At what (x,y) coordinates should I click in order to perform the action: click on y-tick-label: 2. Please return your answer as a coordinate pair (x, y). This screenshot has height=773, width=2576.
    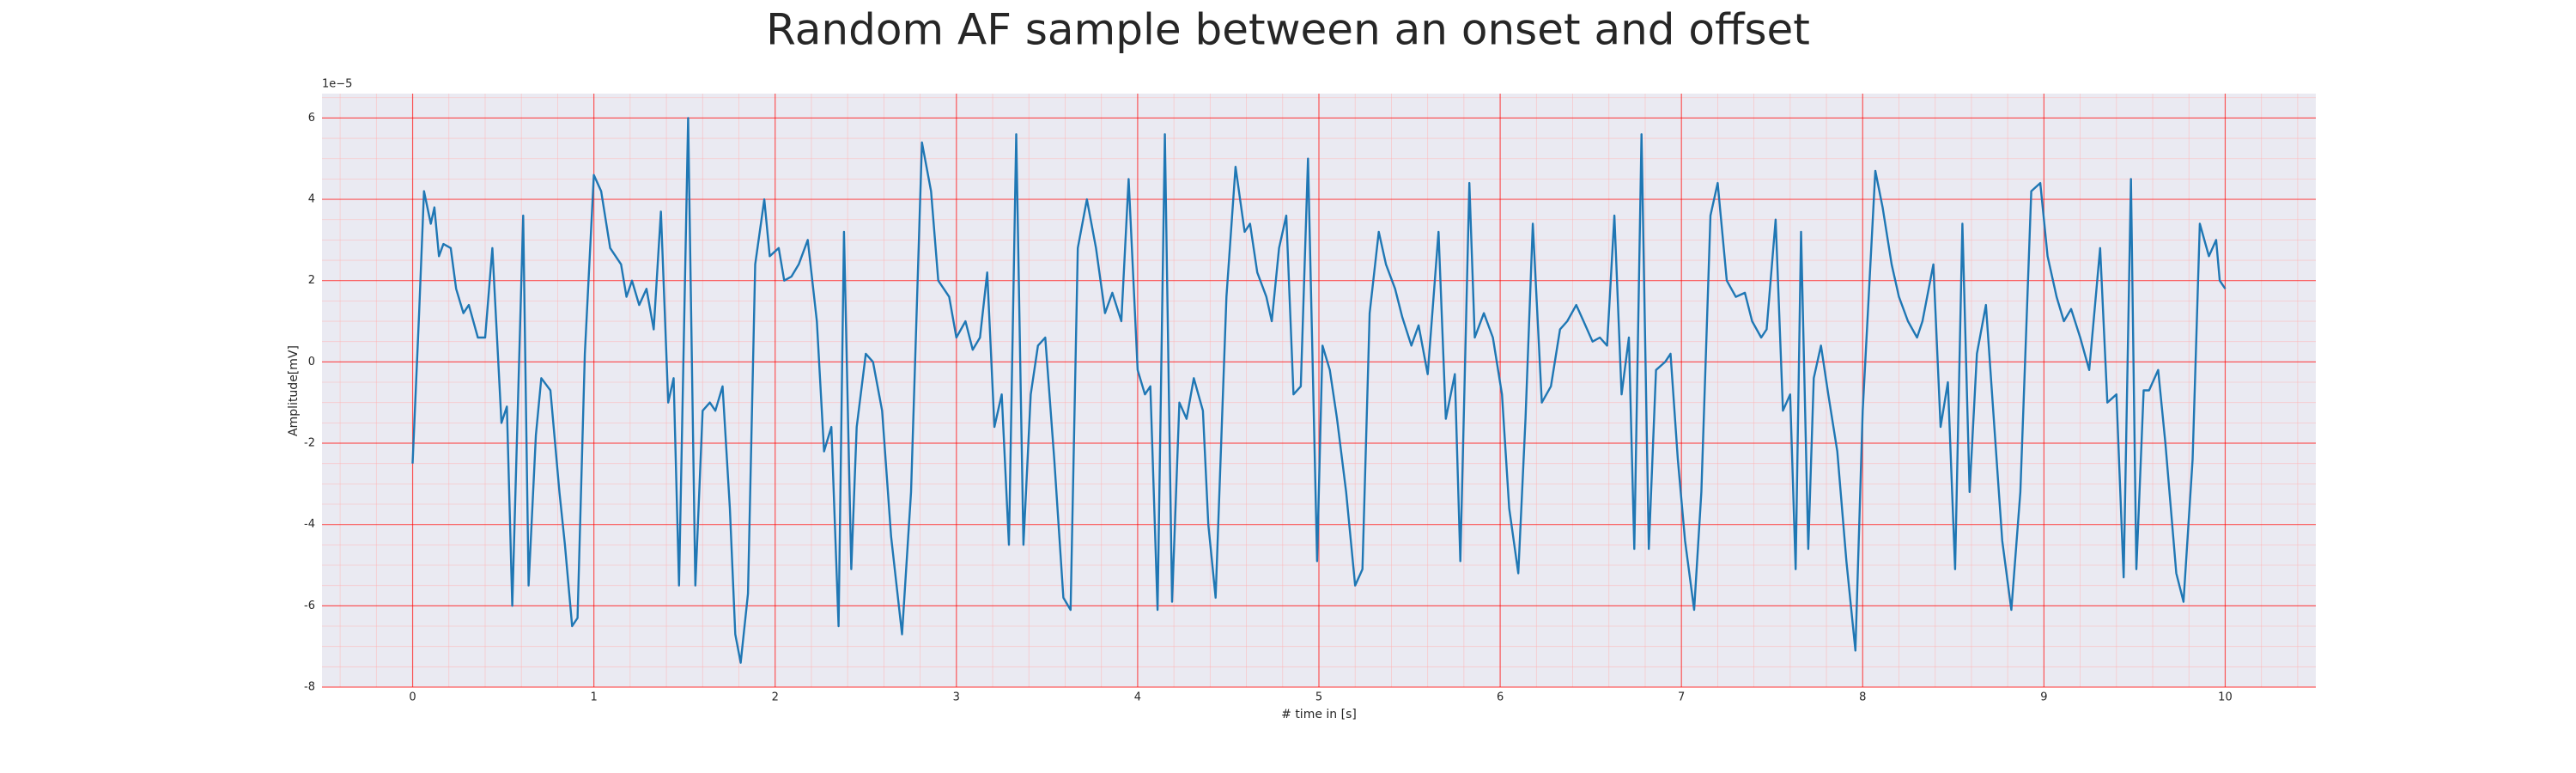
    Looking at the image, I should click on (312, 280).